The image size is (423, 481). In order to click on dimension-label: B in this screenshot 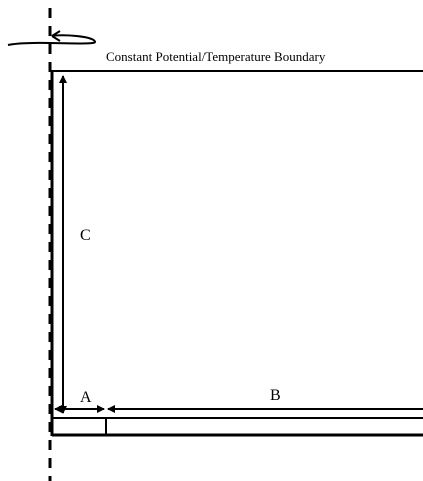, I will do `click(275, 395)`.